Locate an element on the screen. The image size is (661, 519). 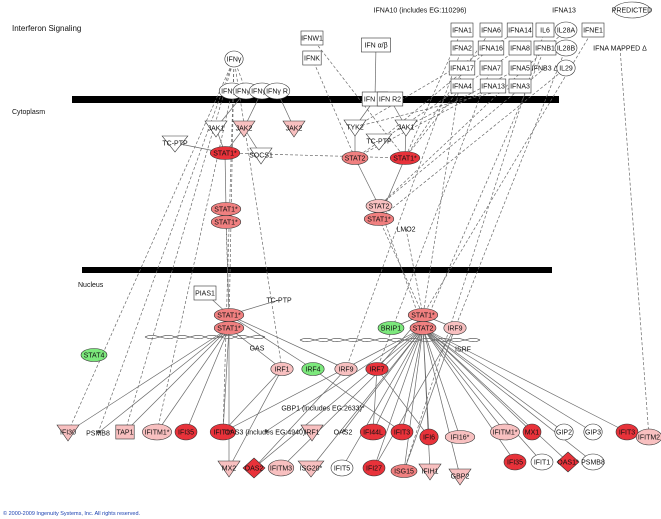
node-ifi16: IFI16* is located at coordinates (460, 437).